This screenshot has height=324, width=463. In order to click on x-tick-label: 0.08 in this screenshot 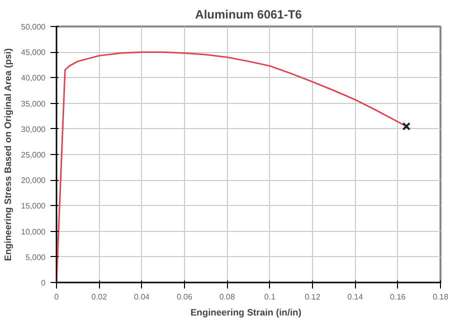, I will do `click(227, 297)`.